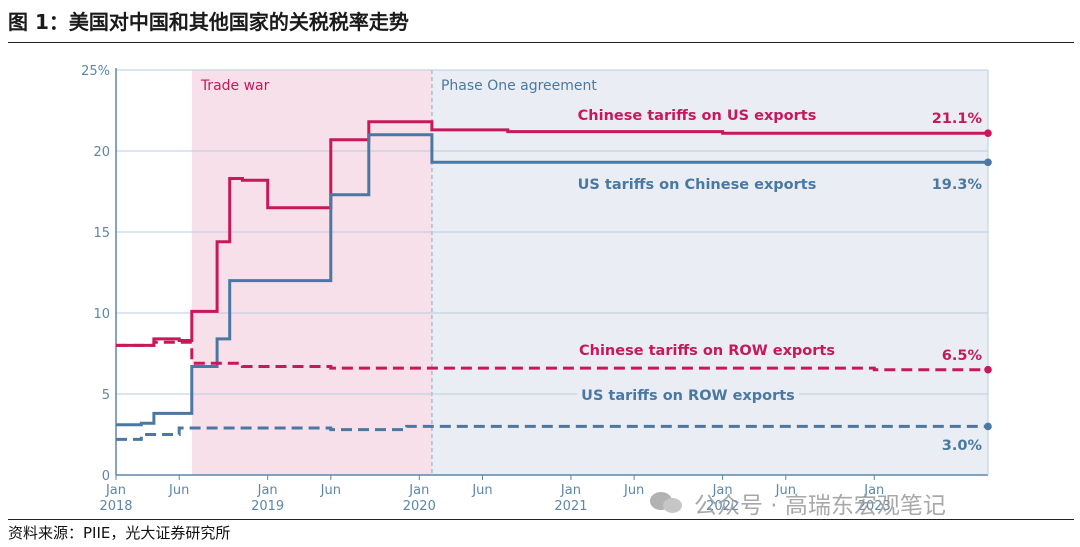 Image resolution: width=1080 pixels, height=547 pixels. What do you see at coordinates (101, 233) in the screenshot?
I see `y-tick-label: 15` at bounding box center [101, 233].